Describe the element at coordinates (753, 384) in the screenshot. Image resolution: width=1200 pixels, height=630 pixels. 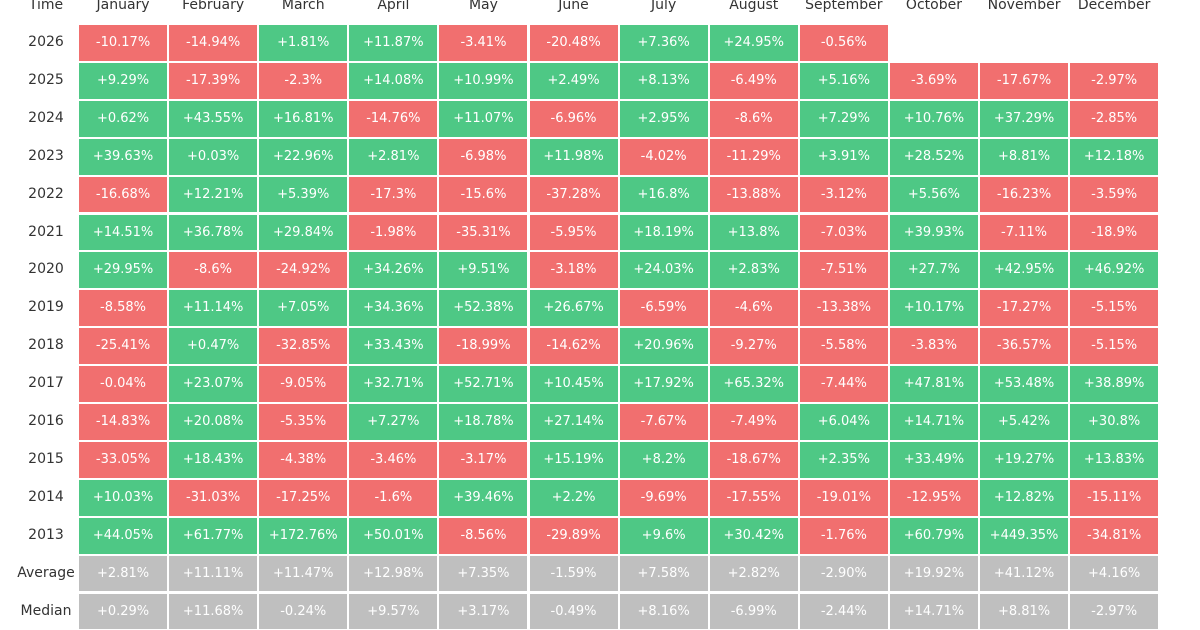
I see `cell-2017-august: +65.32%` at that location.